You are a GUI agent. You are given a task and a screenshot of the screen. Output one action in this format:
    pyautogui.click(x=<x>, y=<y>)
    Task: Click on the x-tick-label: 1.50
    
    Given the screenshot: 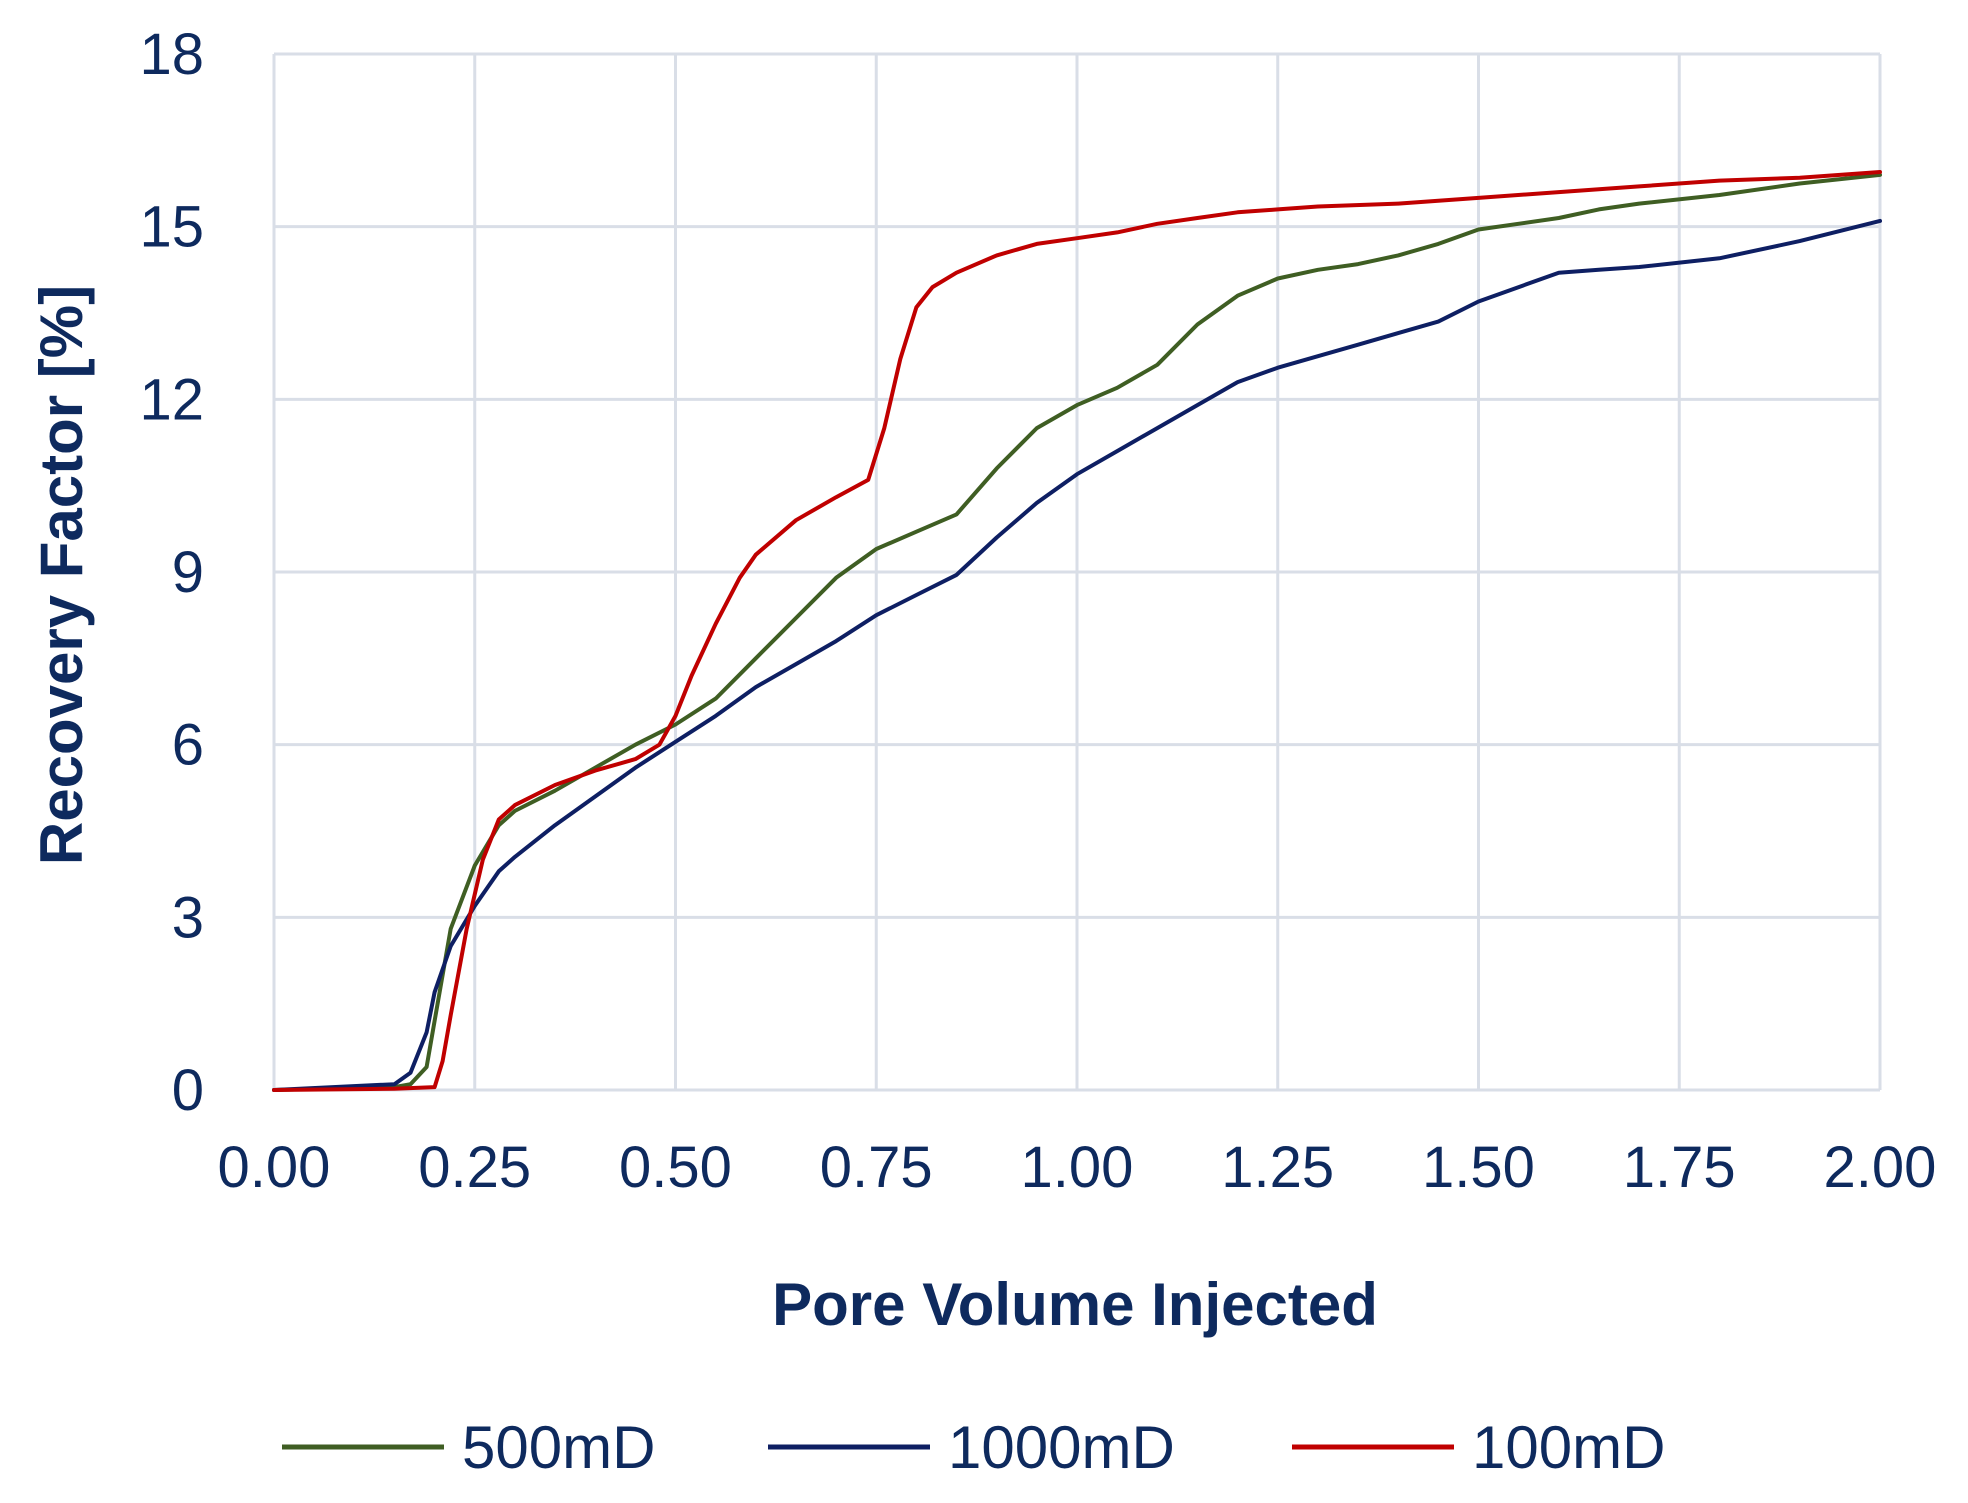 What is the action you would take?
    pyautogui.click(x=1478, y=1167)
    